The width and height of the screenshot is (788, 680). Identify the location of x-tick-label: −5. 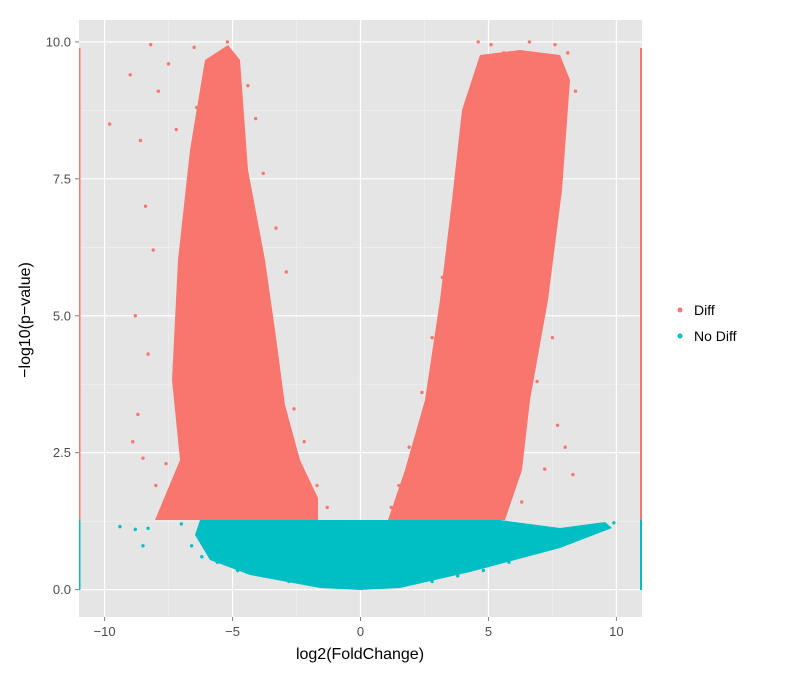
(232, 631).